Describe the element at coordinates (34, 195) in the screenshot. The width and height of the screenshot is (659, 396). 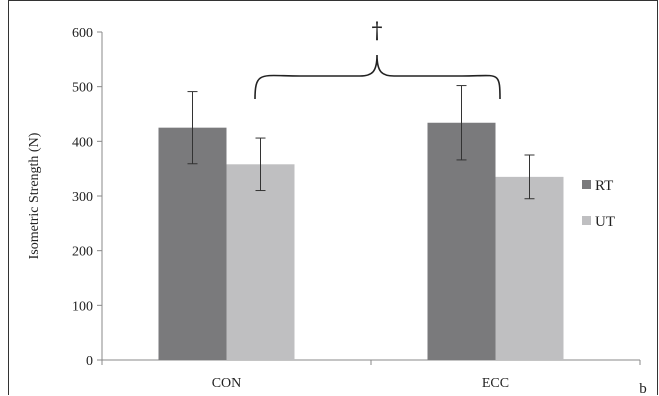
I see `y-axis-label: Isometric Strength (N)` at that location.